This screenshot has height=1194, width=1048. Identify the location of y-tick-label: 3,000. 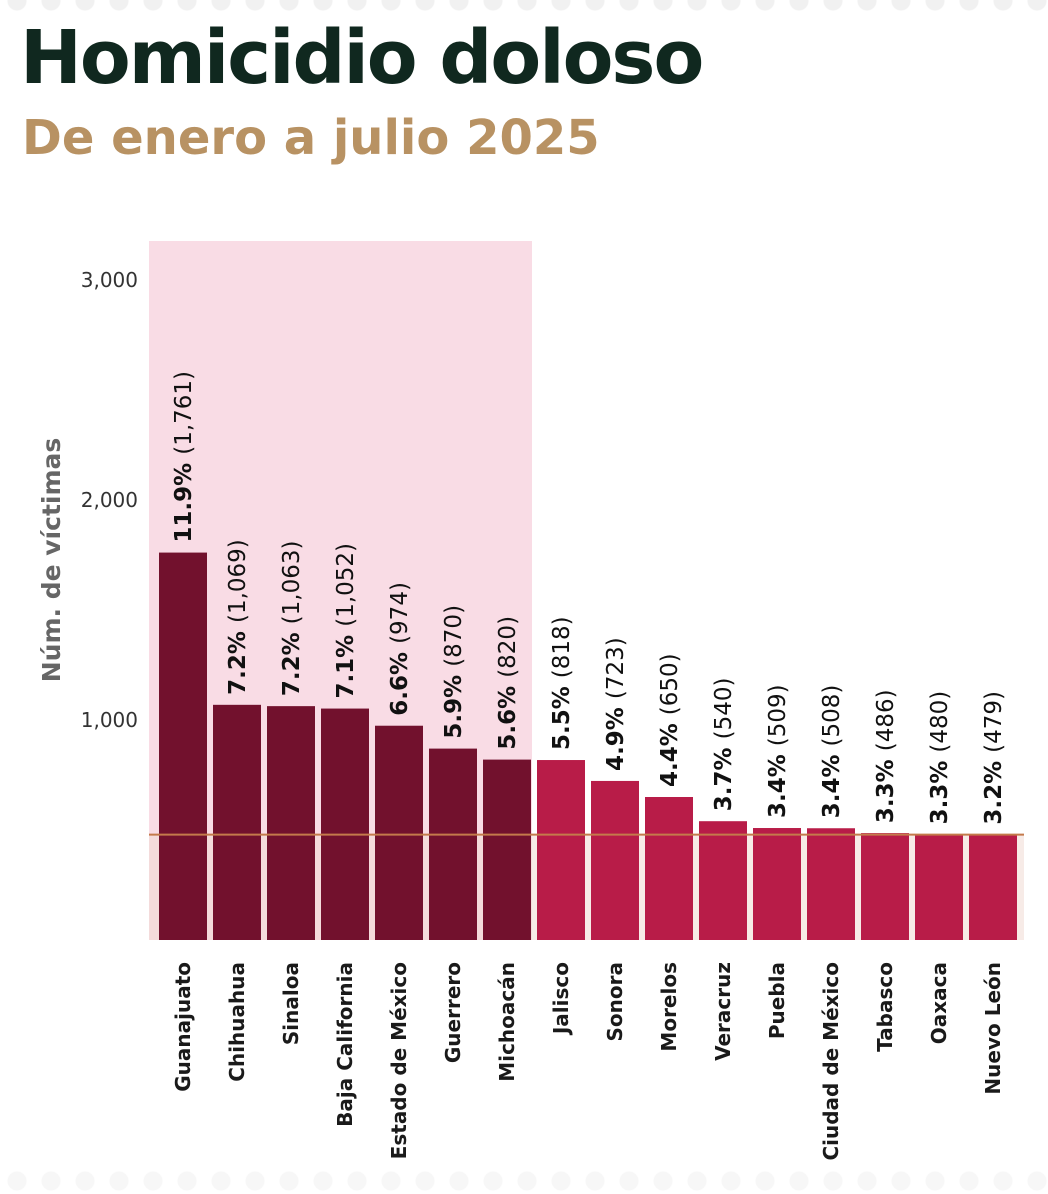
(109, 280).